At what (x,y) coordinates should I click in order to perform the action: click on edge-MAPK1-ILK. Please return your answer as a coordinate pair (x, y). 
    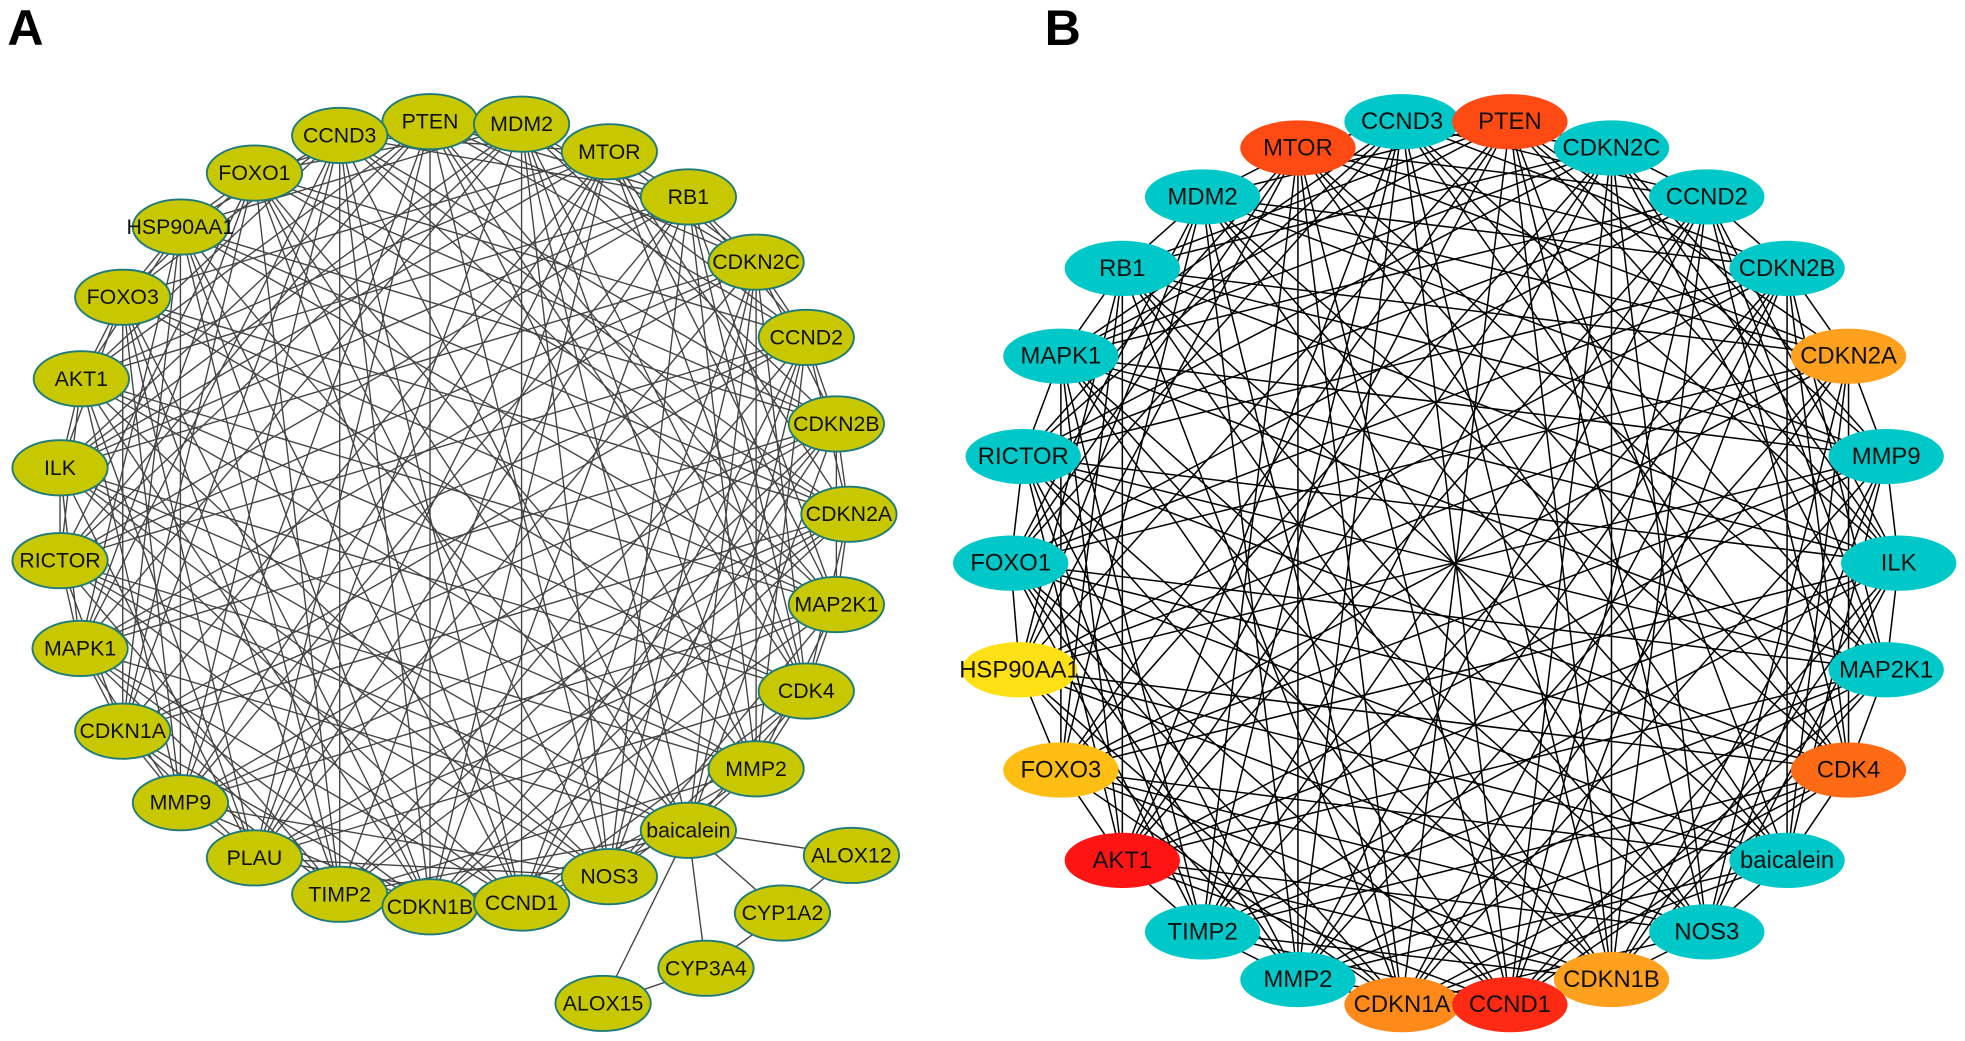
    Looking at the image, I should click on (1479, 459).